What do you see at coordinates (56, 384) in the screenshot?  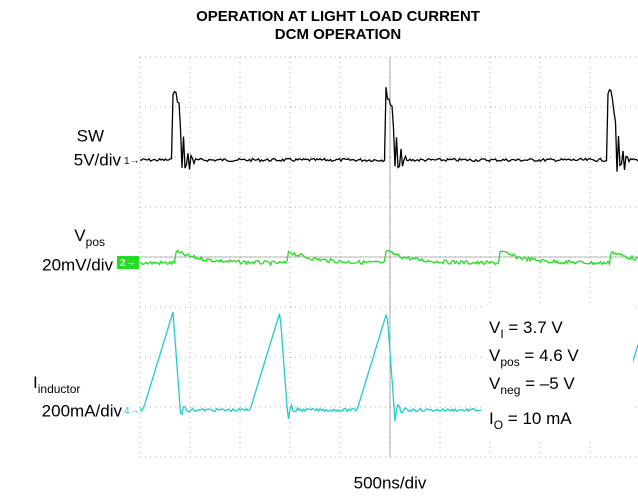 I see `channel-name: Iinductor` at bounding box center [56, 384].